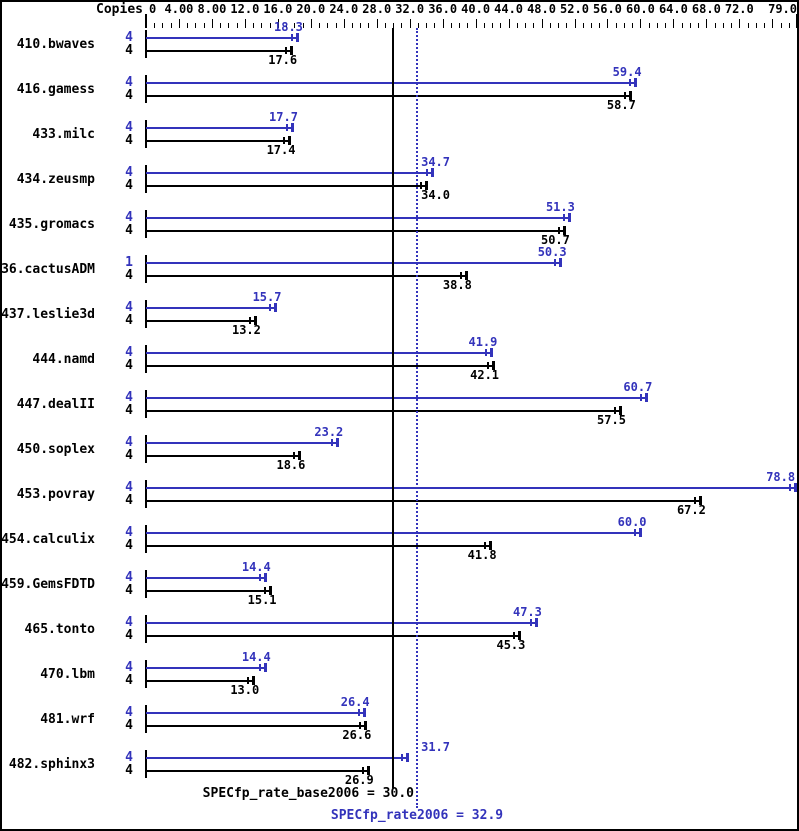 This screenshot has height=831, width=799. What do you see at coordinates (399, 438) in the screenshot?
I see `benchmark-group: 450.soplex 4 23.2 4 18.6` at bounding box center [399, 438].